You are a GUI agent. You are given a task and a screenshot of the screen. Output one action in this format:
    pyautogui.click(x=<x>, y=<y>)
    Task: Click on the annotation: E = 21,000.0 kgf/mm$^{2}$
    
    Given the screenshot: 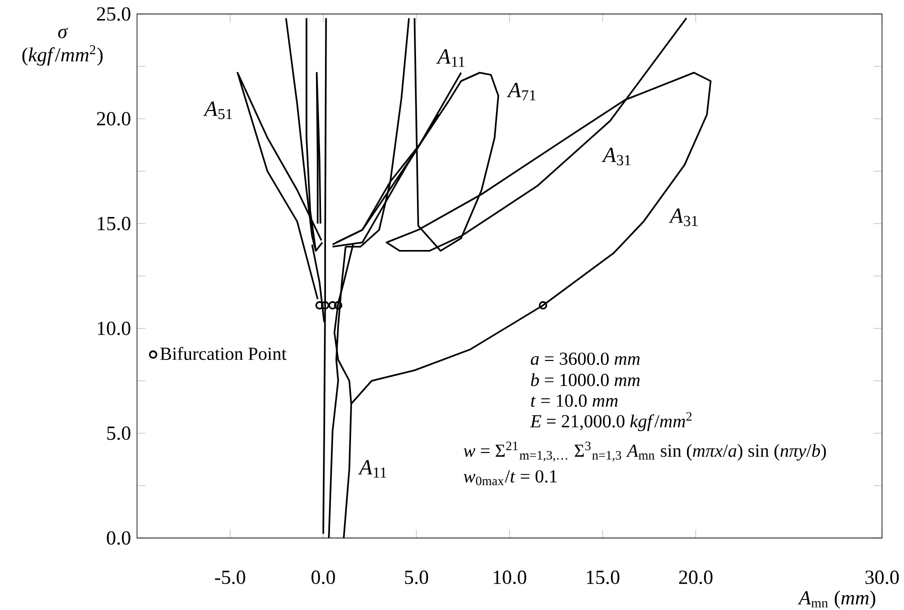 What is the action you would take?
    pyautogui.click(x=611, y=422)
    